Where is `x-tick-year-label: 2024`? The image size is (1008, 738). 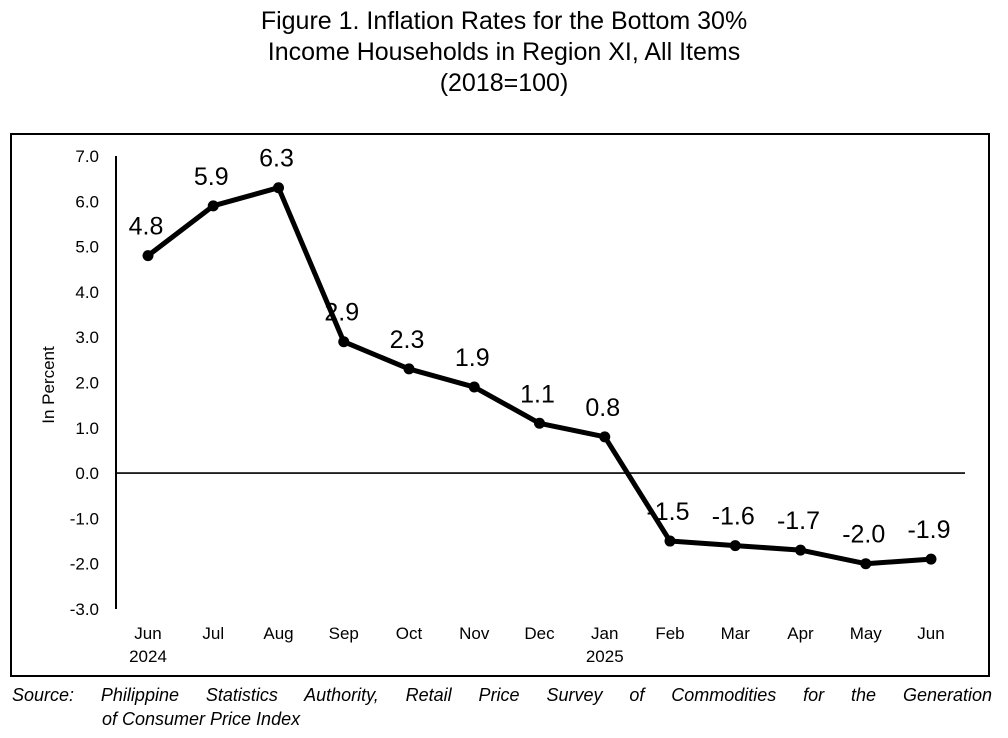 x-tick-year-label: 2024 is located at coordinates (148, 656).